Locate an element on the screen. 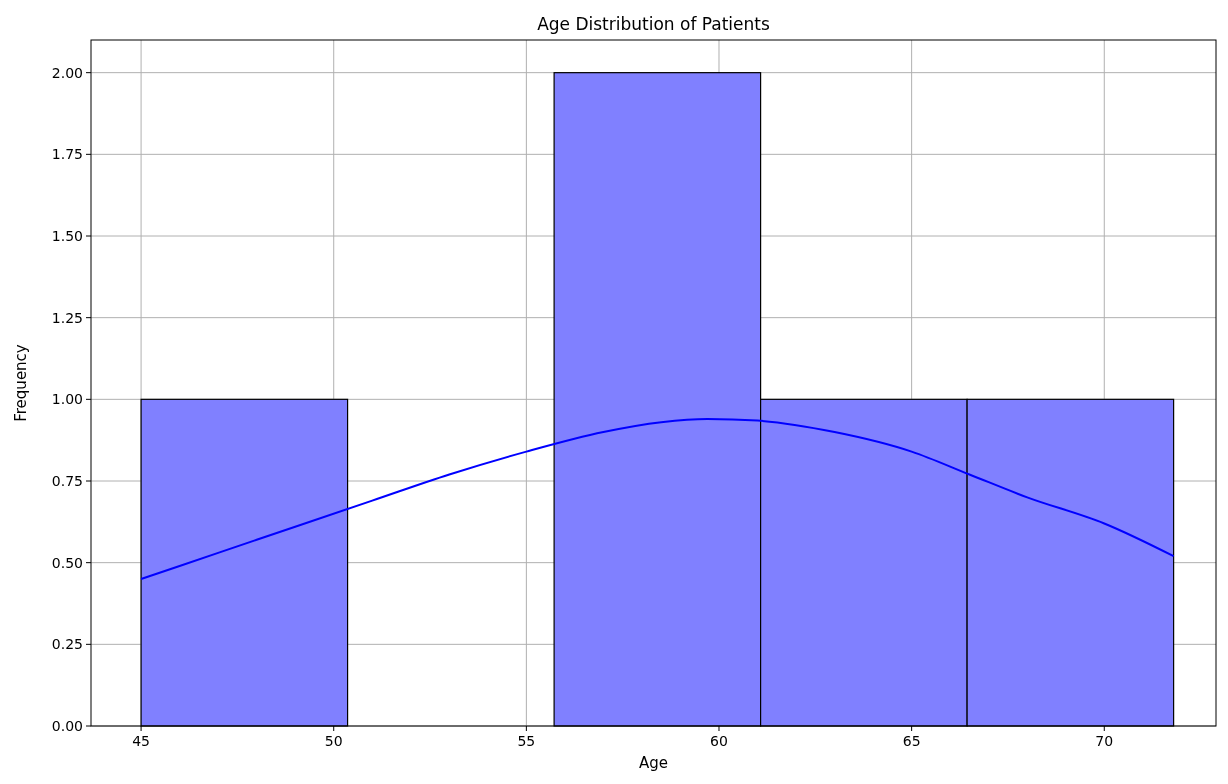 This screenshot has height=784, width=1228. y-tick-label: 2.00 is located at coordinates (67, 72).